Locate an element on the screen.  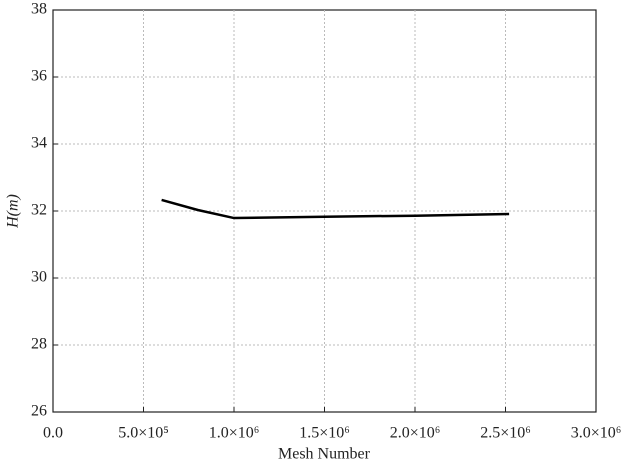
x-tick-label: 0.0 is located at coordinates (53, 433).